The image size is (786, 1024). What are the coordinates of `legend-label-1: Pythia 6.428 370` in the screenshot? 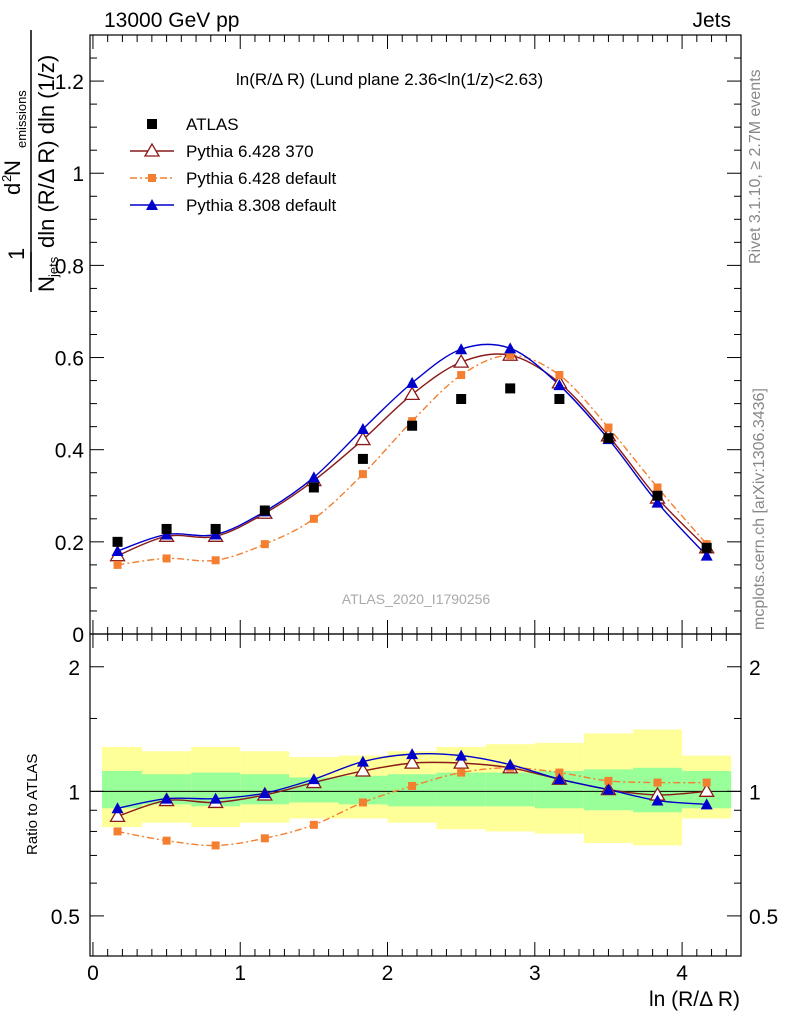 It's located at (250, 151).